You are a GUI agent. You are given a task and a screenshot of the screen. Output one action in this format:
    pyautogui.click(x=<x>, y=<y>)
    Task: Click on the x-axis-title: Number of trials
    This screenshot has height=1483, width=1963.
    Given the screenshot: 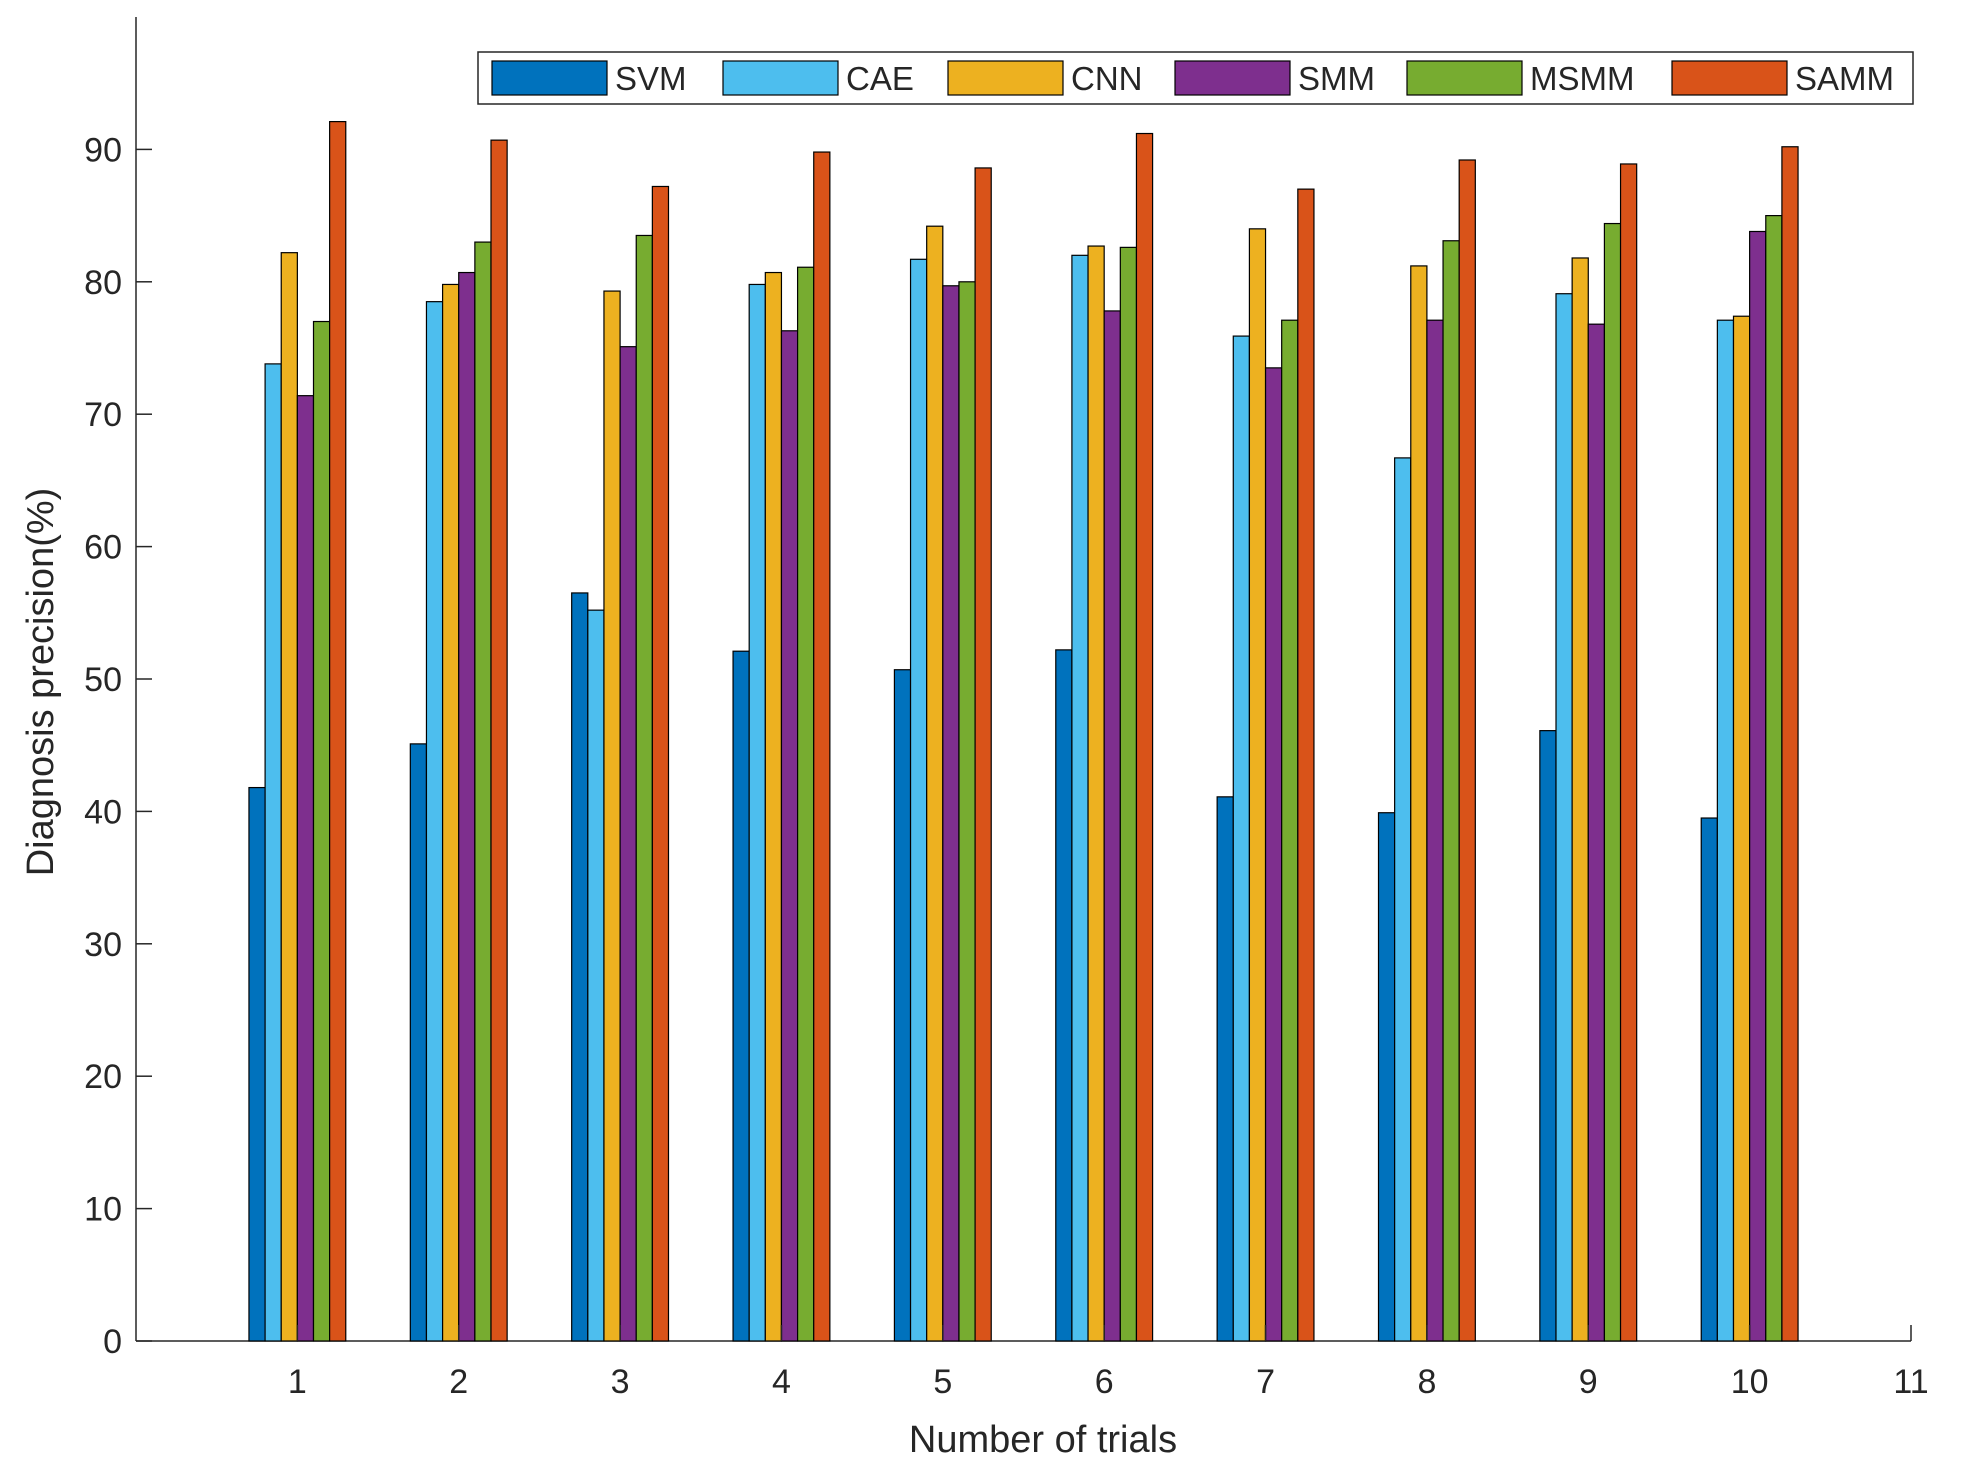 What is the action you would take?
    pyautogui.click(x=1043, y=1440)
    